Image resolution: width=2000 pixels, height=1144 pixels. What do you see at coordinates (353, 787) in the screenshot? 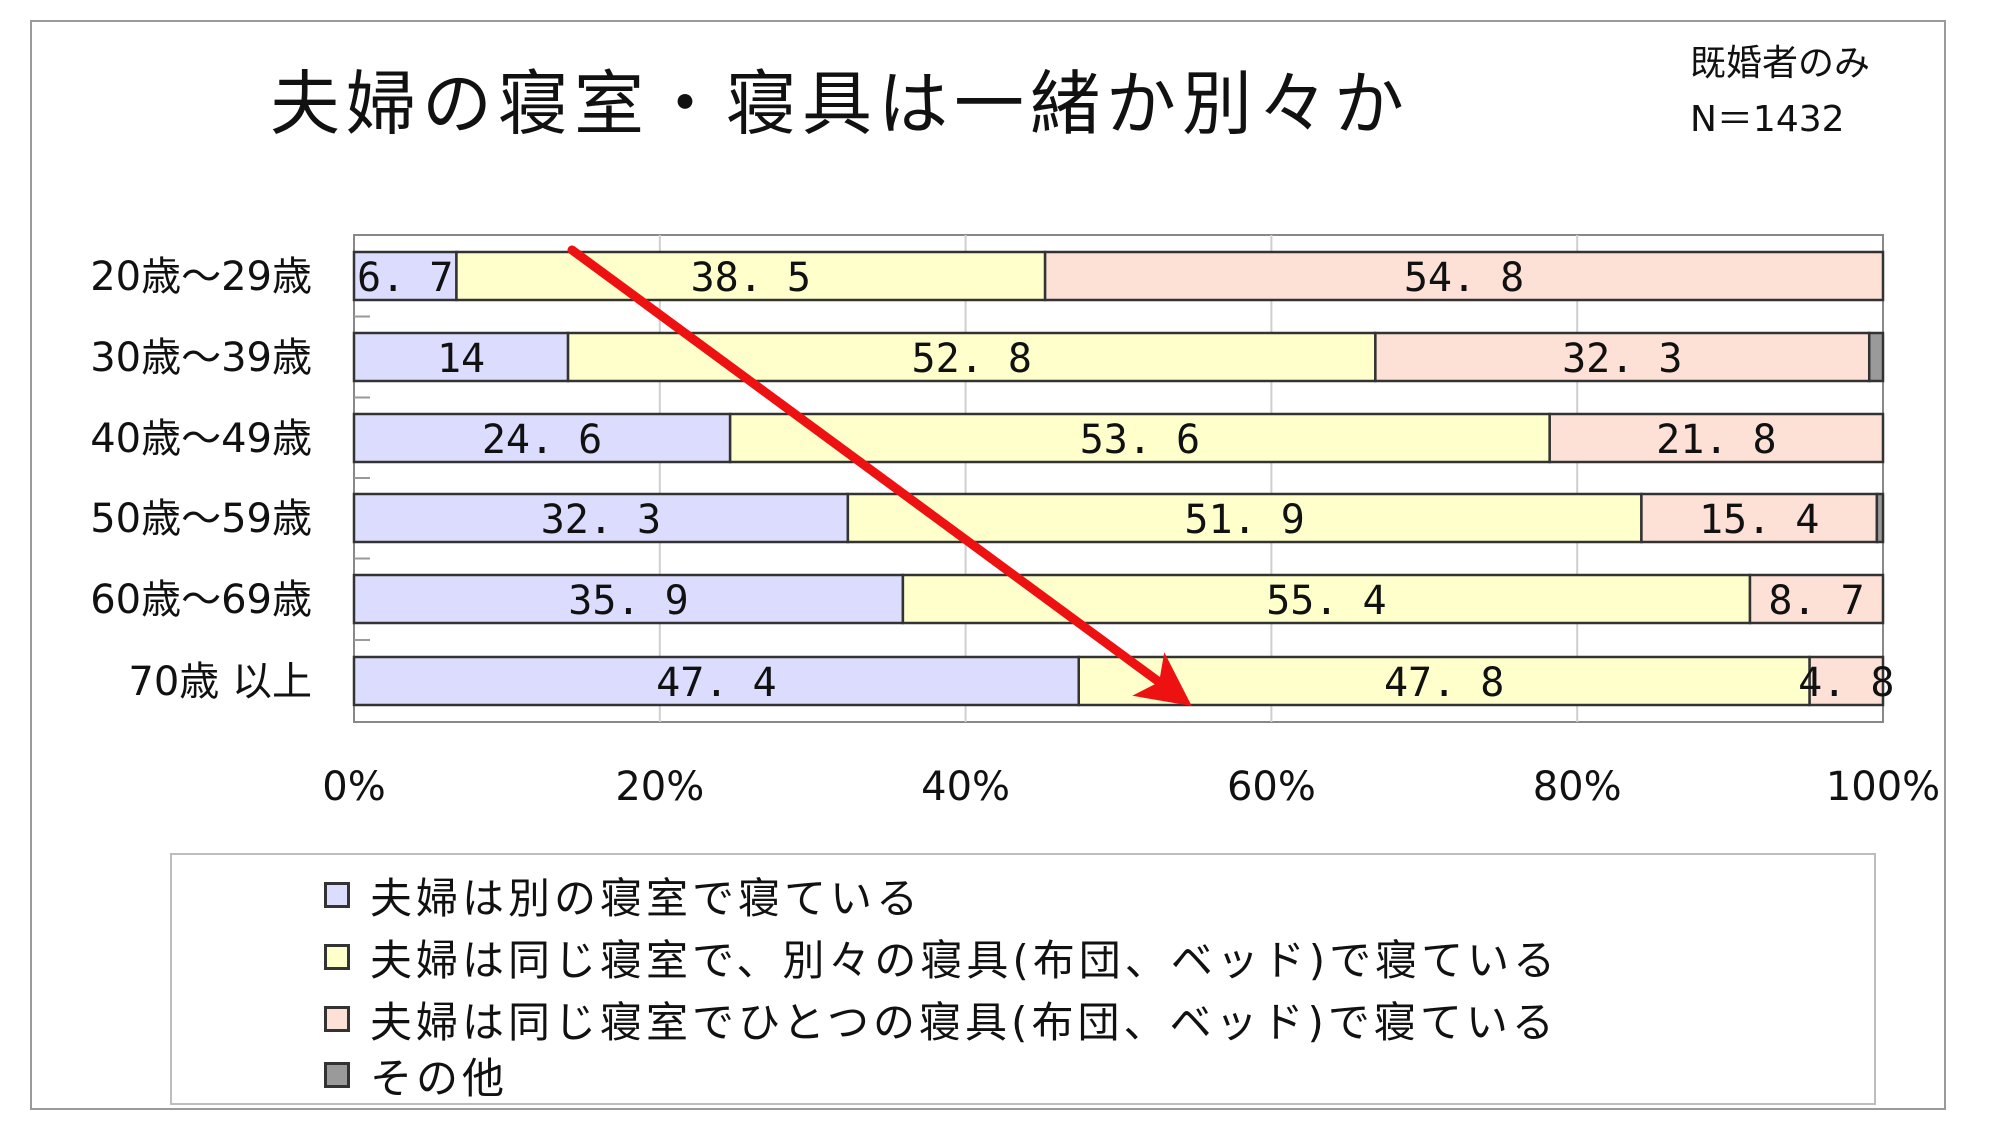
I see `x-tick-label: 0%` at bounding box center [353, 787].